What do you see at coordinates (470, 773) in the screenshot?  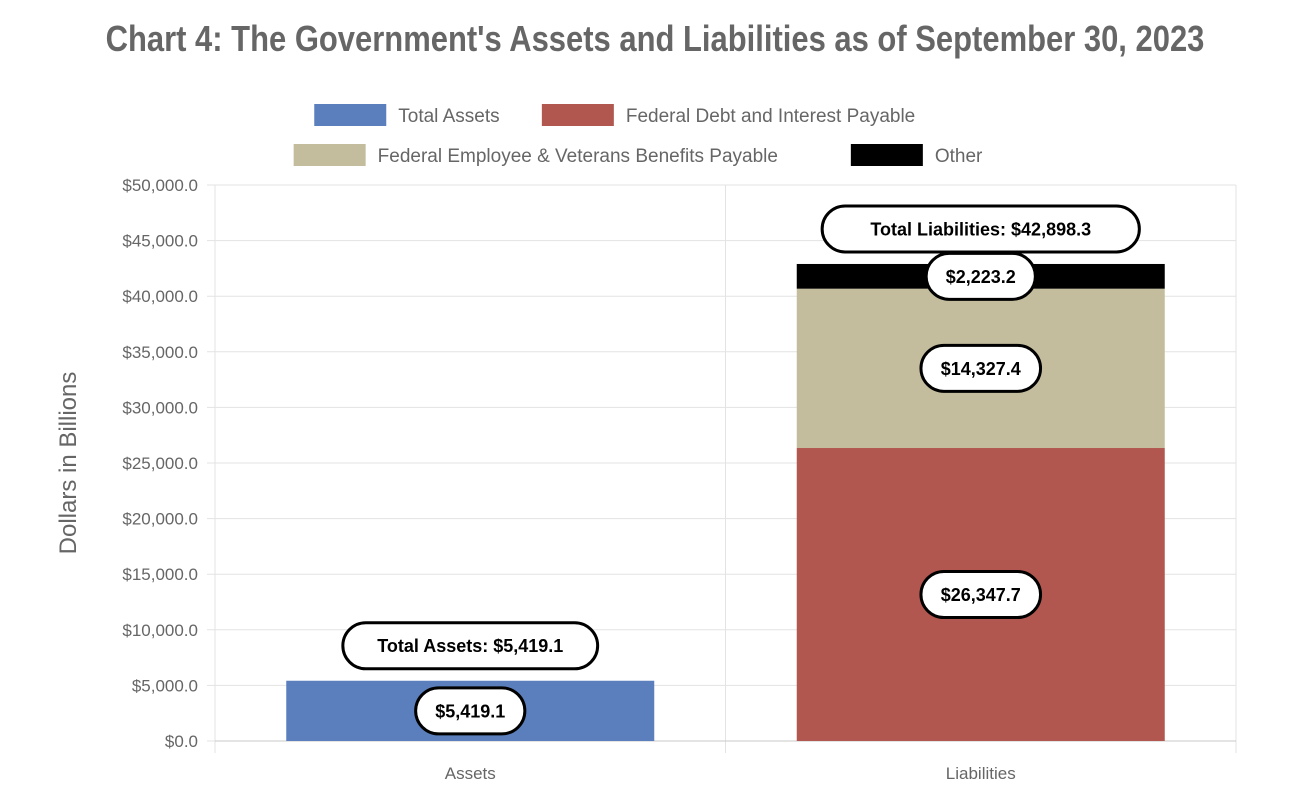 I see `x-tick-label: Assets` at bounding box center [470, 773].